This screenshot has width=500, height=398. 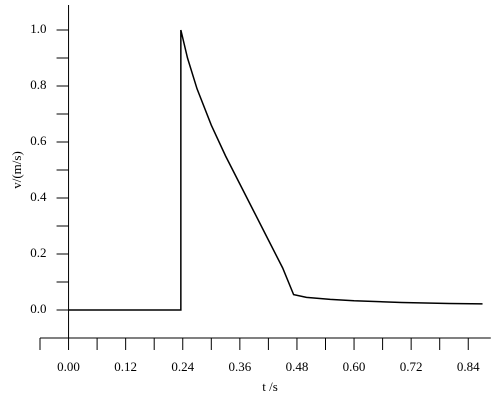 What do you see at coordinates (270, 386) in the screenshot?
I see `x-axis-label: t /s` at bounding box center [270, 386].